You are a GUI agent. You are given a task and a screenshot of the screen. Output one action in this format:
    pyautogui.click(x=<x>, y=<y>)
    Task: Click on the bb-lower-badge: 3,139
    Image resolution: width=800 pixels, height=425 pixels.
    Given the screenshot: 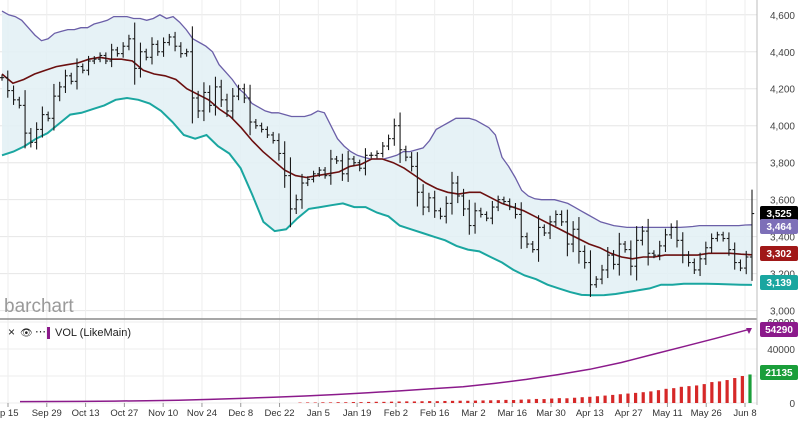 What is the action you would take?
    pyautogui.click(x=778, y=283)
    